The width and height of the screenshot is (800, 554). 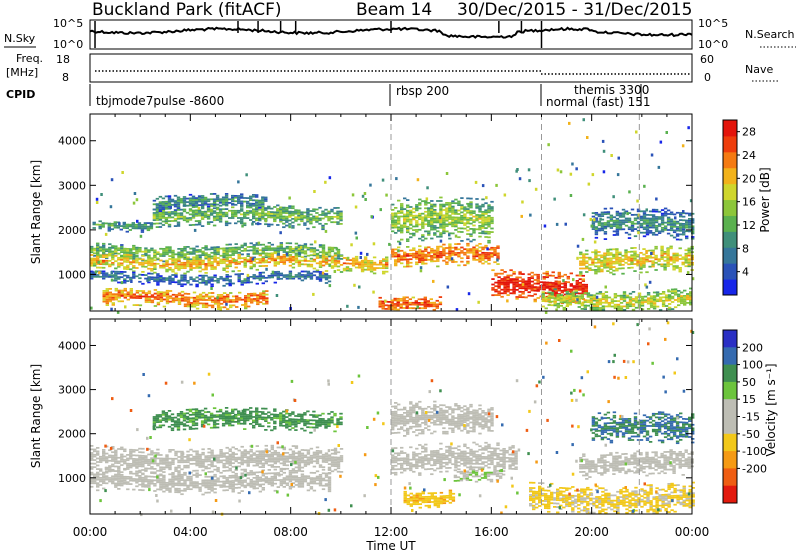 I want to click on beam-label: Beam 14, so click(x=394, y=10).